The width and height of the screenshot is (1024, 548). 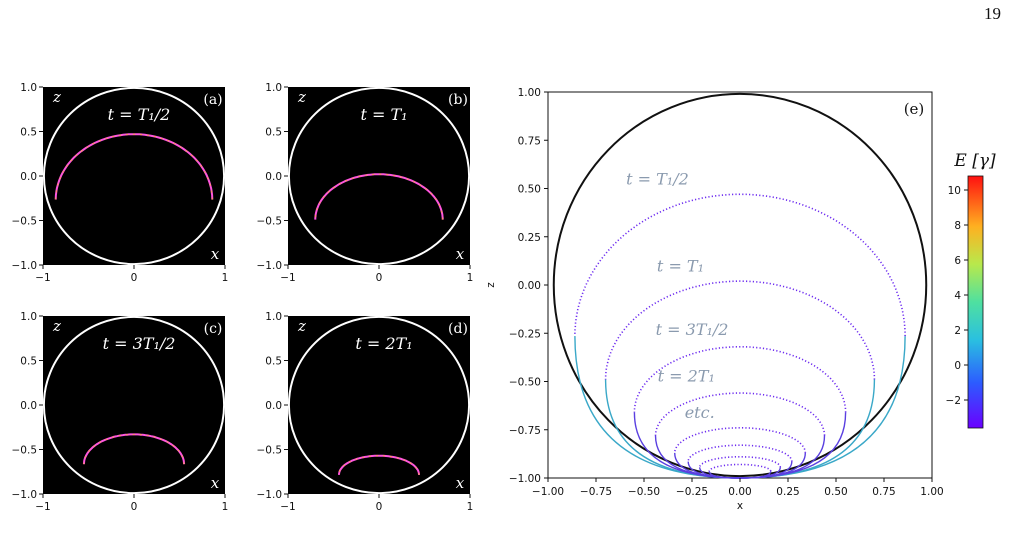 I want to click on y-tick-label: 0.50, so click(x=529, y=190).